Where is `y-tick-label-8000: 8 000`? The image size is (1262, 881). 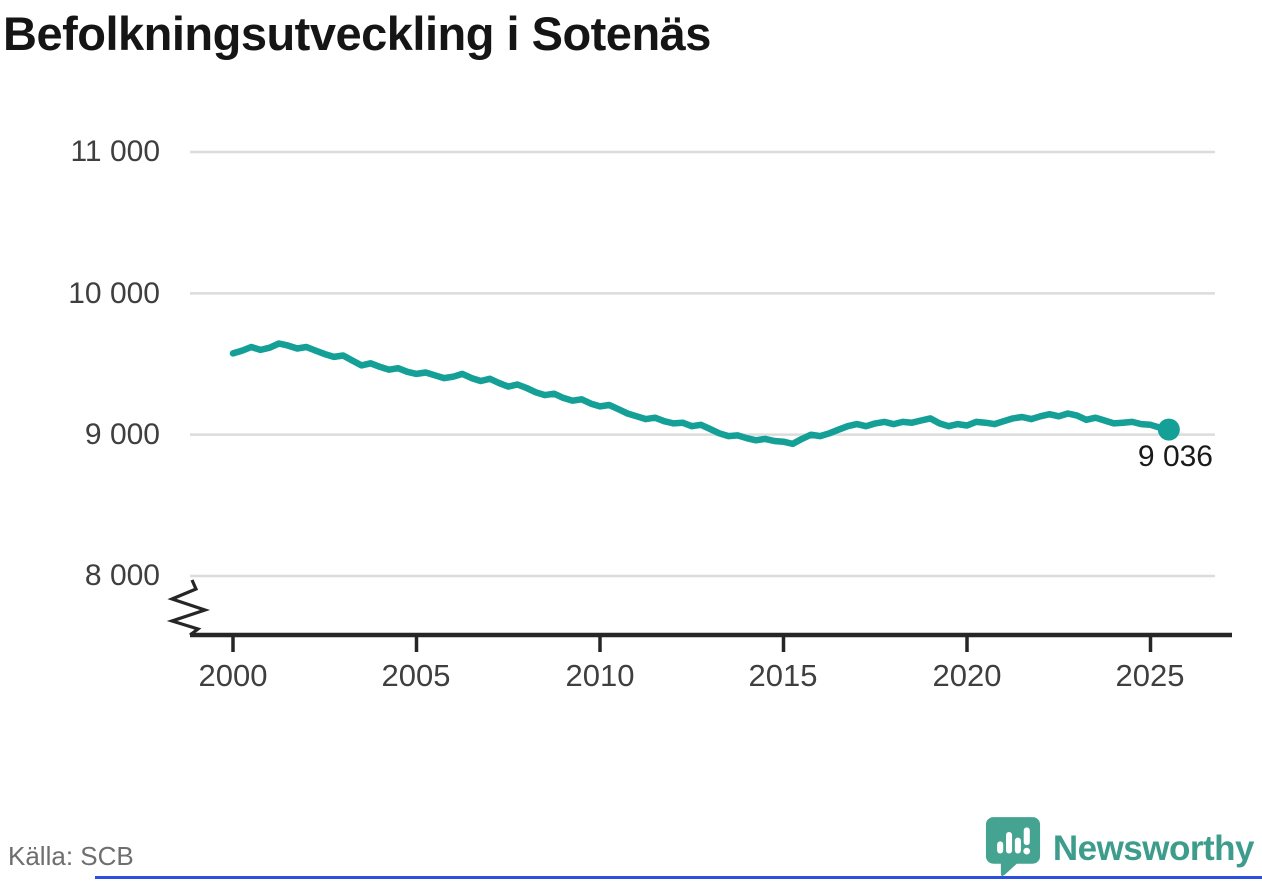 y-tick-label-8000: 8 000 is located at coordinates (122, 575).